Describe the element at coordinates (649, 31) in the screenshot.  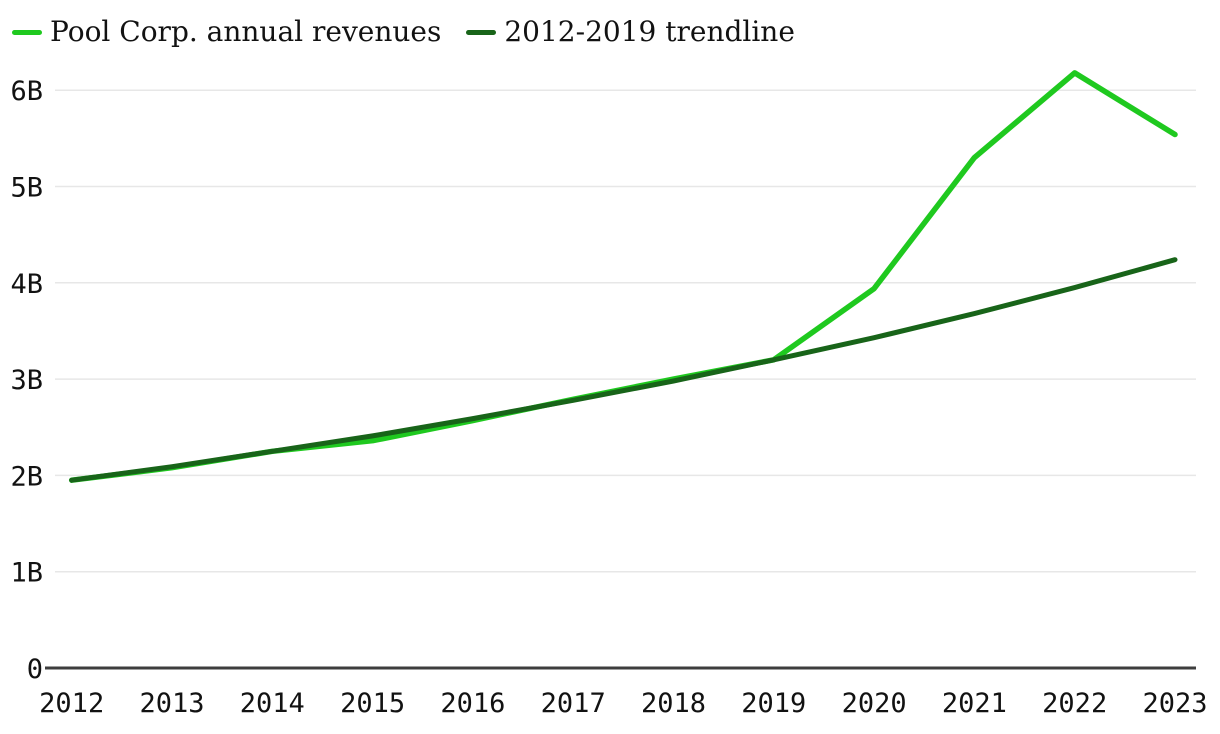
I see `legend-label-trendline: 2012-2019 trendline` at that location.